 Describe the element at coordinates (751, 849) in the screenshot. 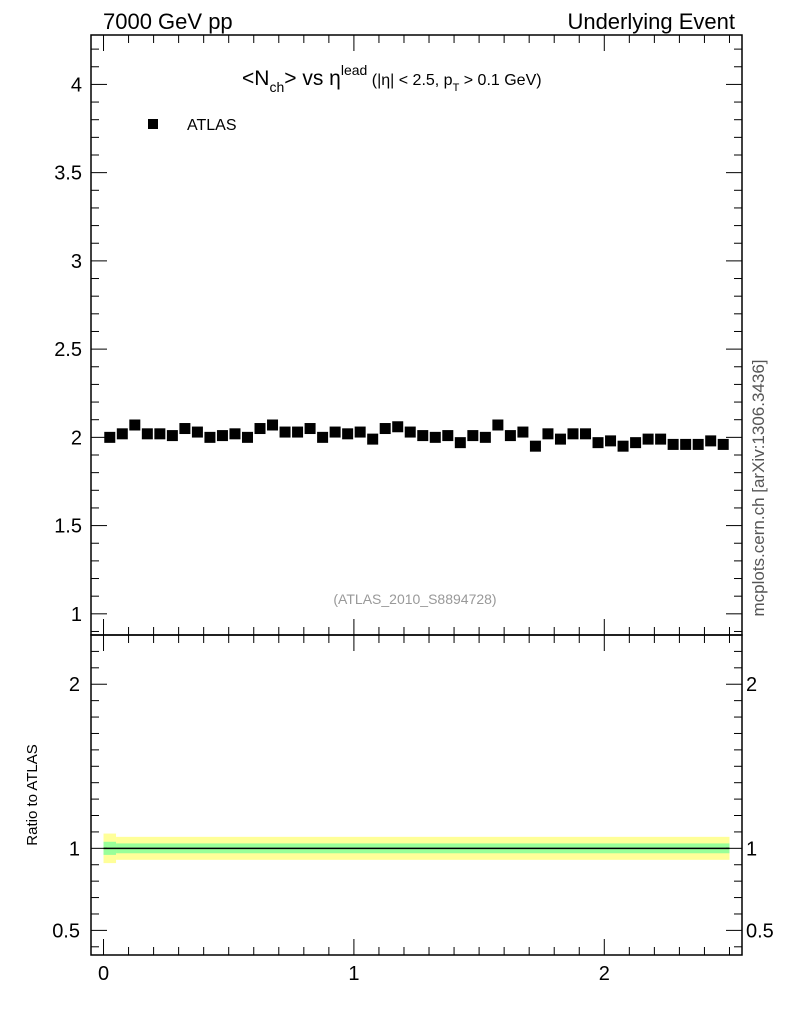

I see `ratio-y-tick-label-right: 1` at that location.